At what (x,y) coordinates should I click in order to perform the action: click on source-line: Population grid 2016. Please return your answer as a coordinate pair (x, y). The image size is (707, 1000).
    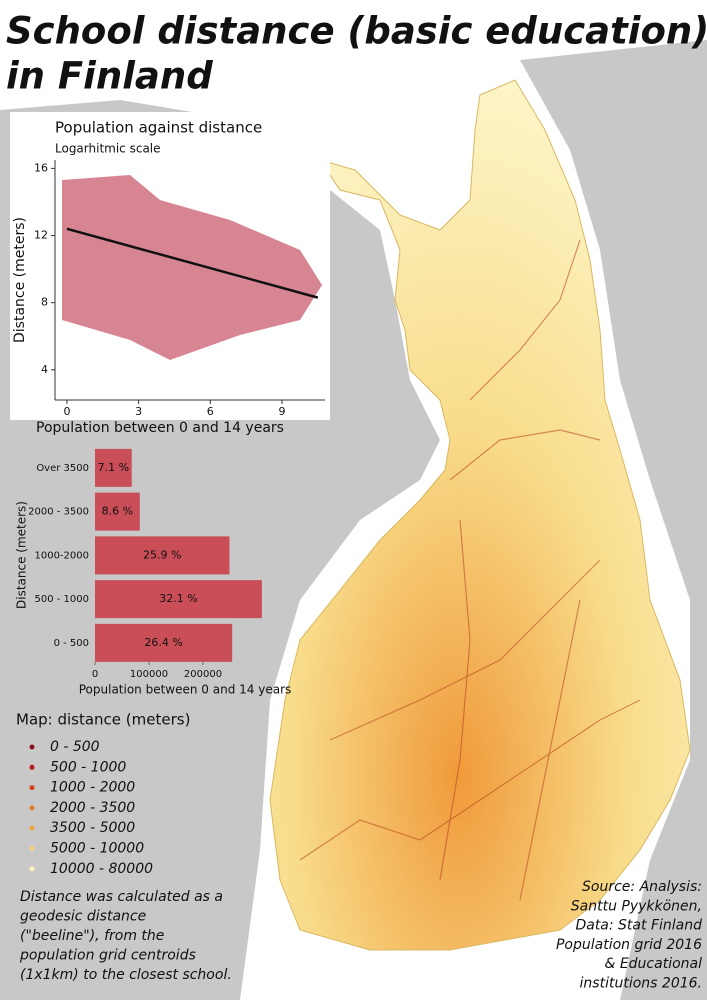
    Looking at the image, I should click on (629, 945).